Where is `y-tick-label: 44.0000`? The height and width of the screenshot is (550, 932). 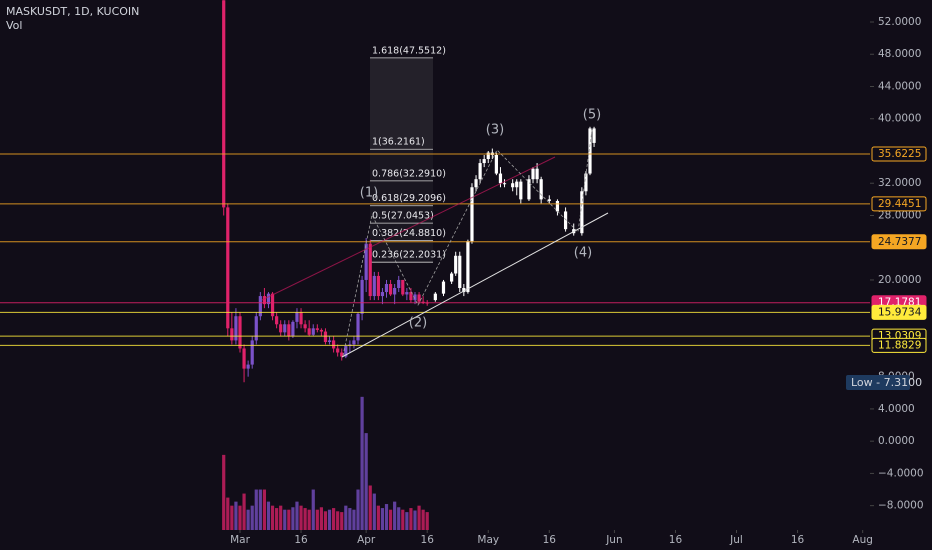
y-tick-label: 44.0000 is located at coordinates (899, 86).